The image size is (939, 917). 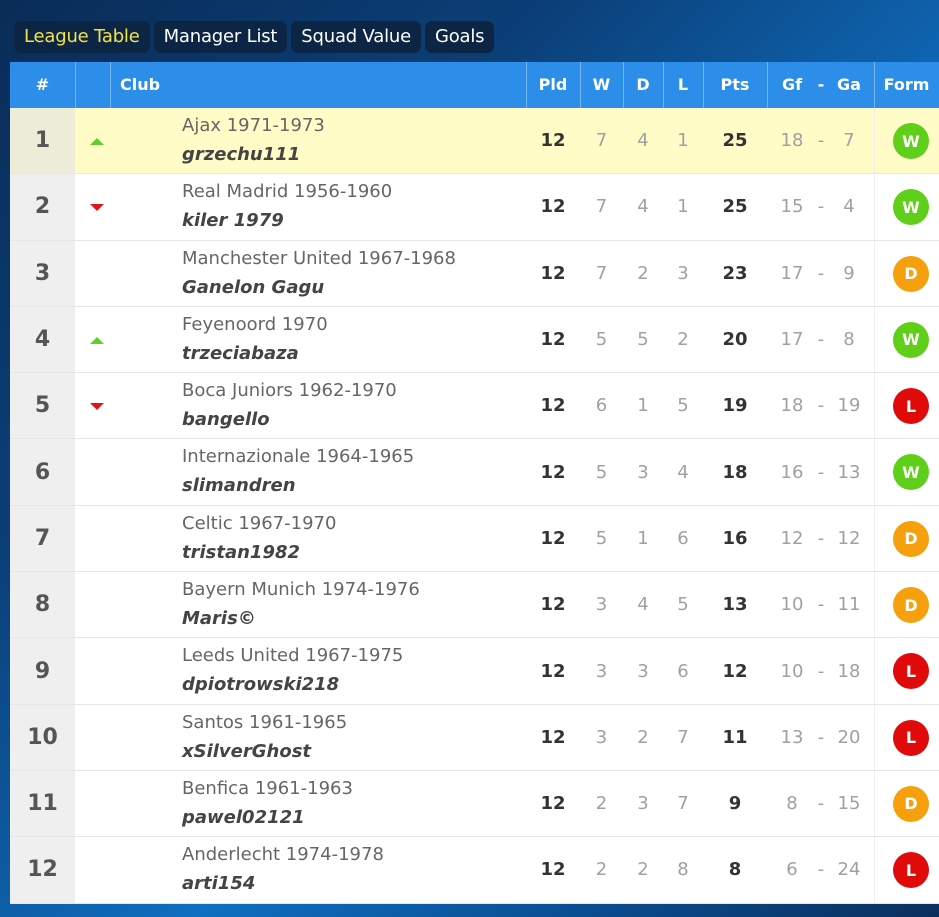 What do you see at coordinates (289, 391) in the screenshot?
I see `club-name: Boca Juniors 1962-1970` at bounding box center [289, 391].